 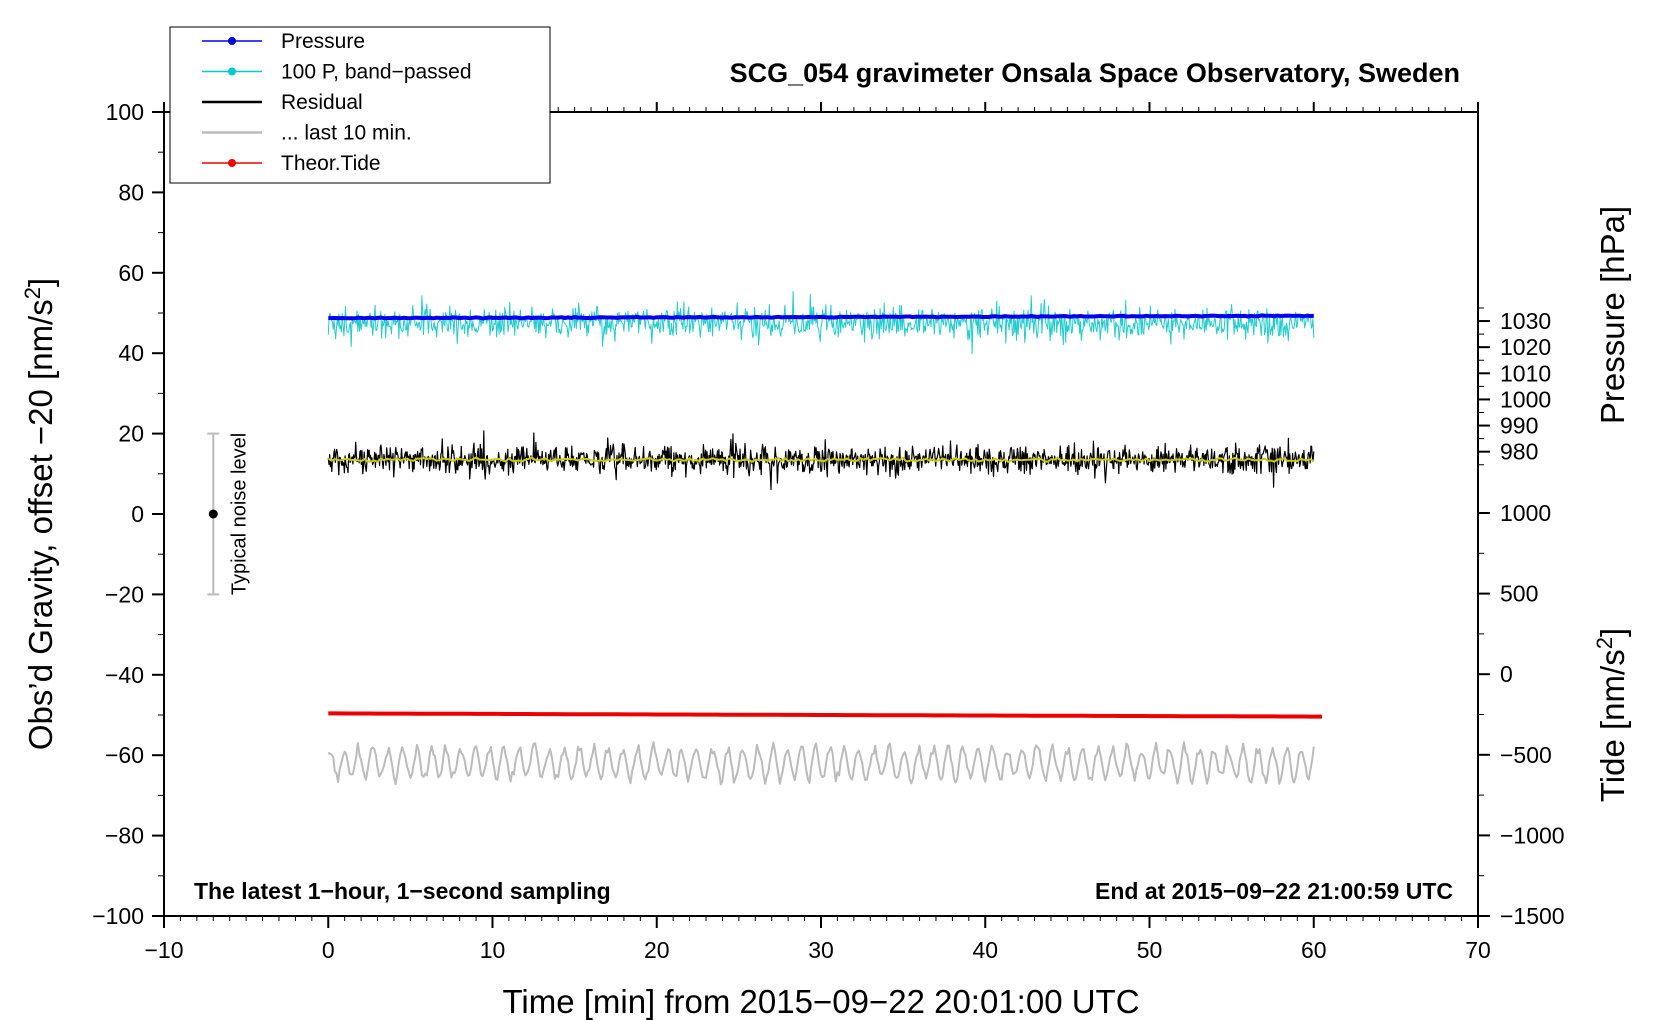 I want to click on pressure-tick-label: 1020, so click(x=1525, y=347).